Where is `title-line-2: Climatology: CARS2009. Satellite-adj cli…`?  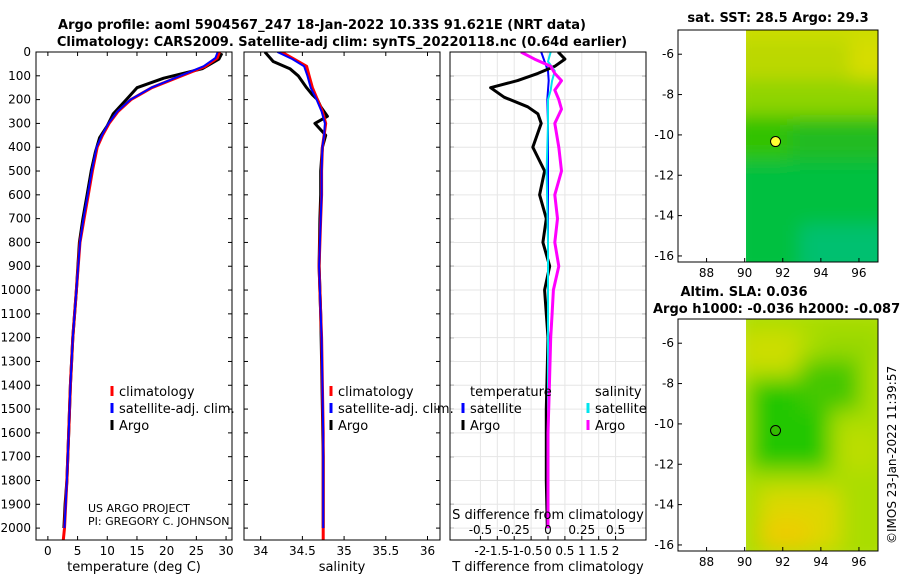
title-line-2: Climatology: CARS2009. Satellite-adj cli… is located at coordinates (342, 42).